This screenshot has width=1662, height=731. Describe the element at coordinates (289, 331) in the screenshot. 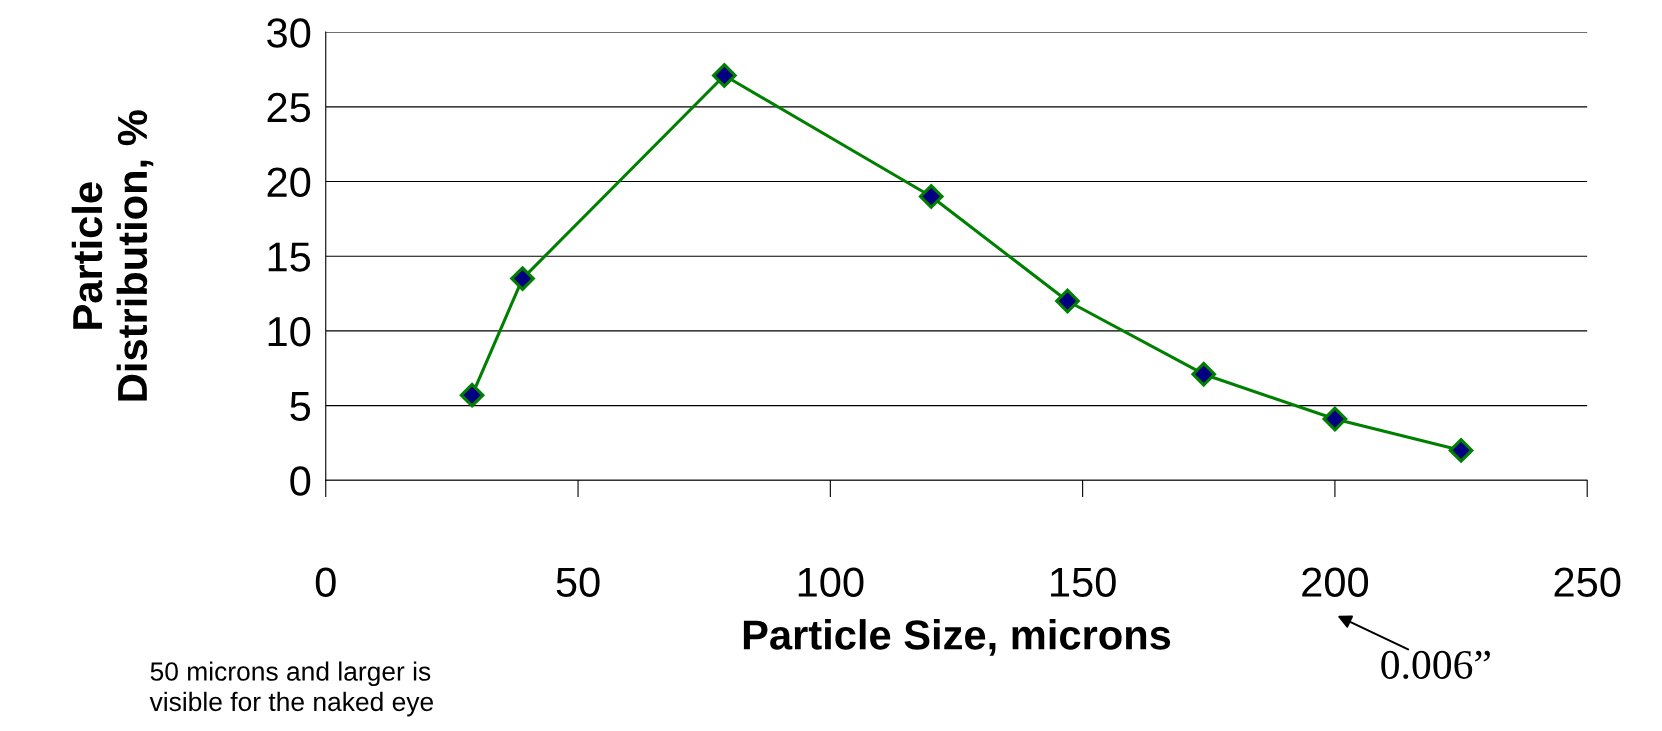

I see `y-tick-label: 10` at that location.